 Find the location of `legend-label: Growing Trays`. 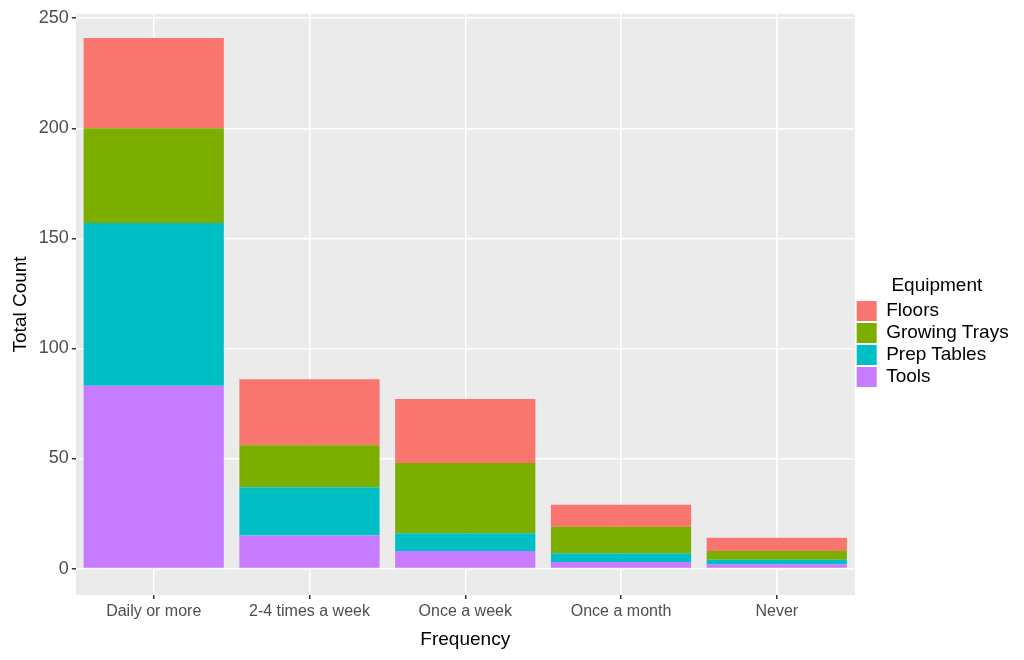

legend-label: Growing Trays is located at coordinates (947, 332).